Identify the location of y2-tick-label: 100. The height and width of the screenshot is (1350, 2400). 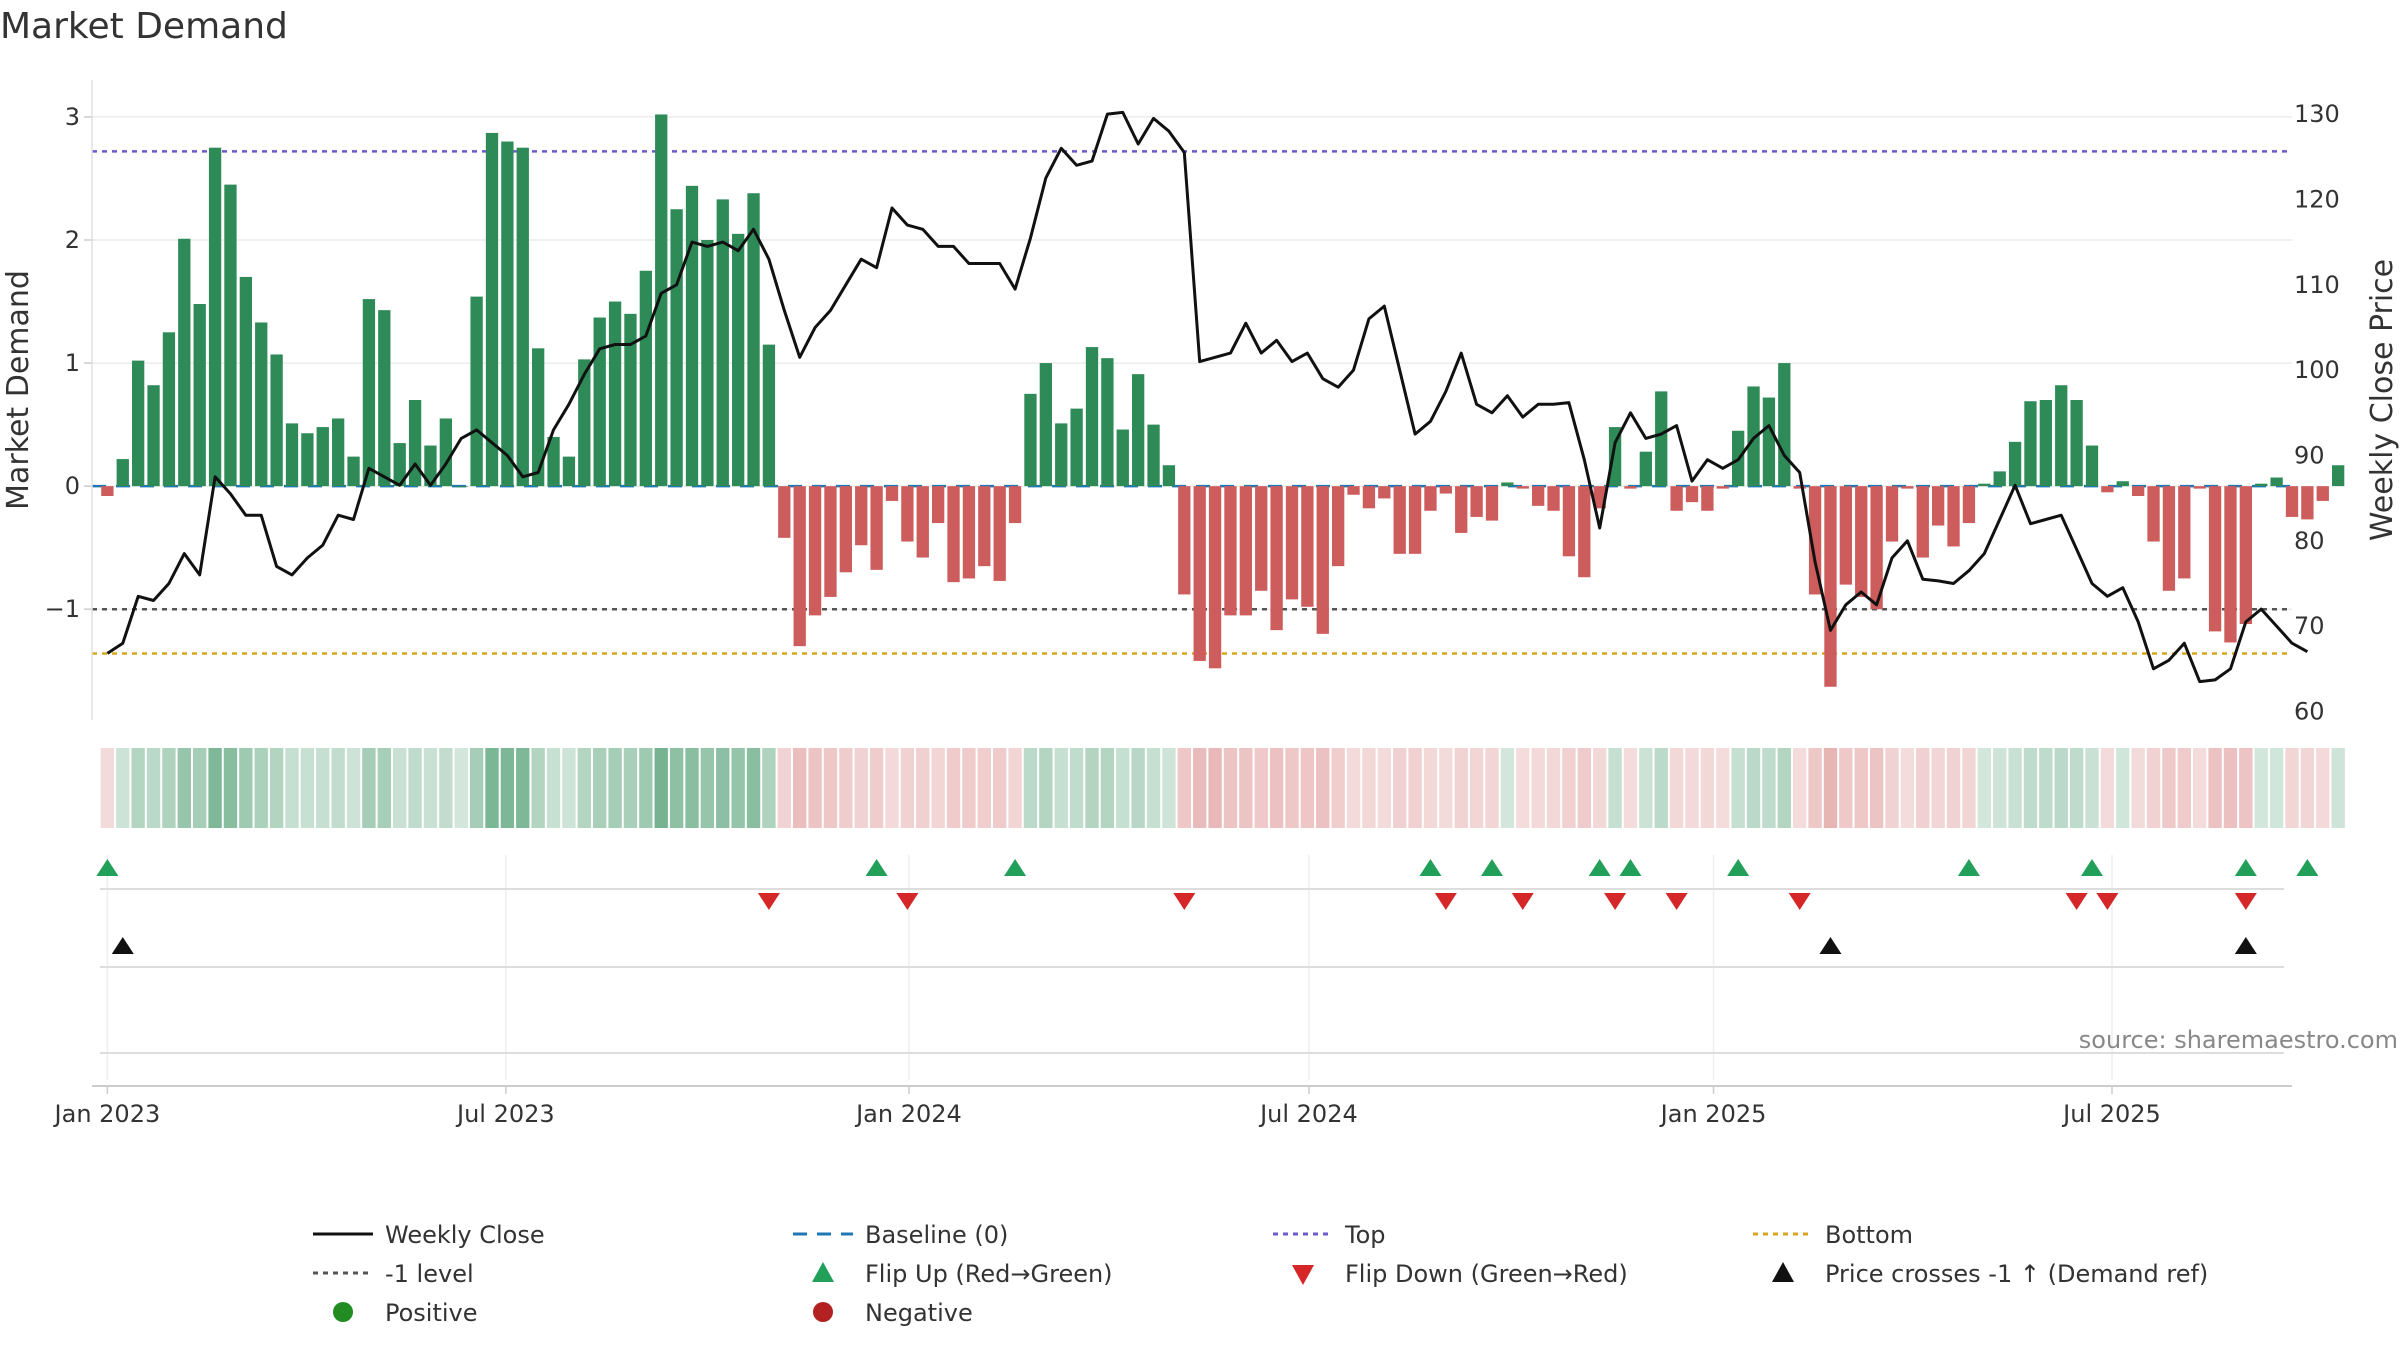
(2317, 370).